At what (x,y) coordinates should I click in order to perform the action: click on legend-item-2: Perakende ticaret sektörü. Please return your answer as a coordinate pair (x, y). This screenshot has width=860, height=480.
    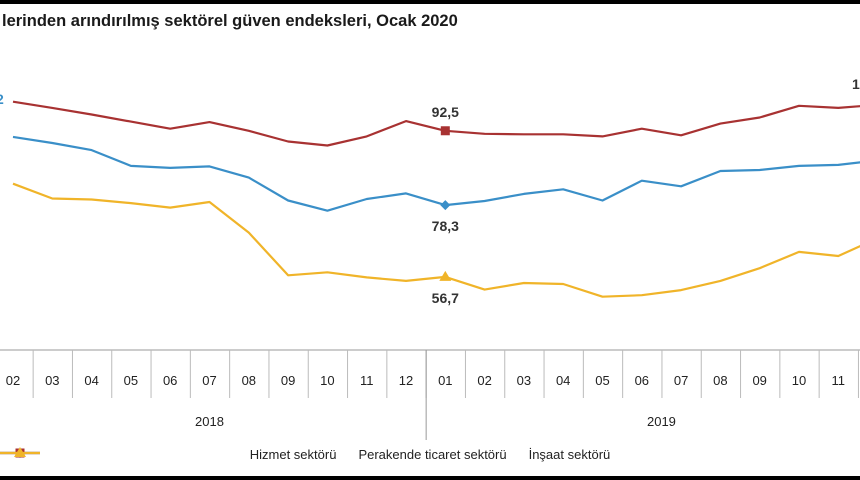
    Looking at the image, I should click on (253, 454).